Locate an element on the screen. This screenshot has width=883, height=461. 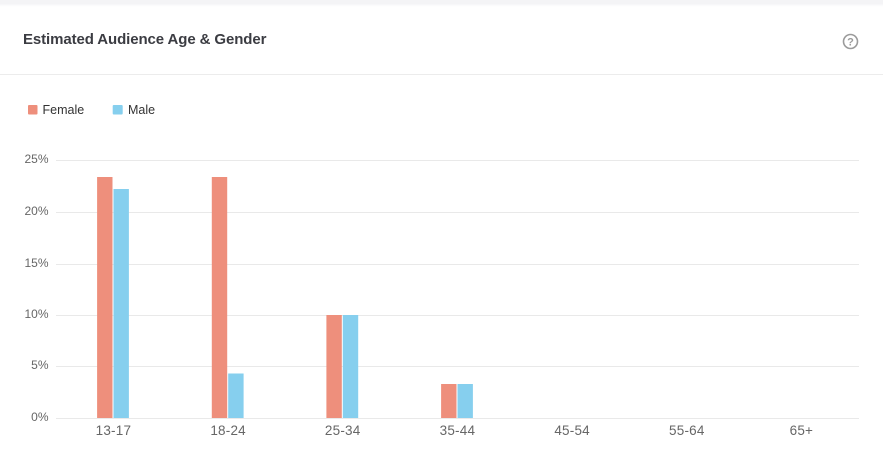
svg-text: 25% is located at coordinates (36, 159).